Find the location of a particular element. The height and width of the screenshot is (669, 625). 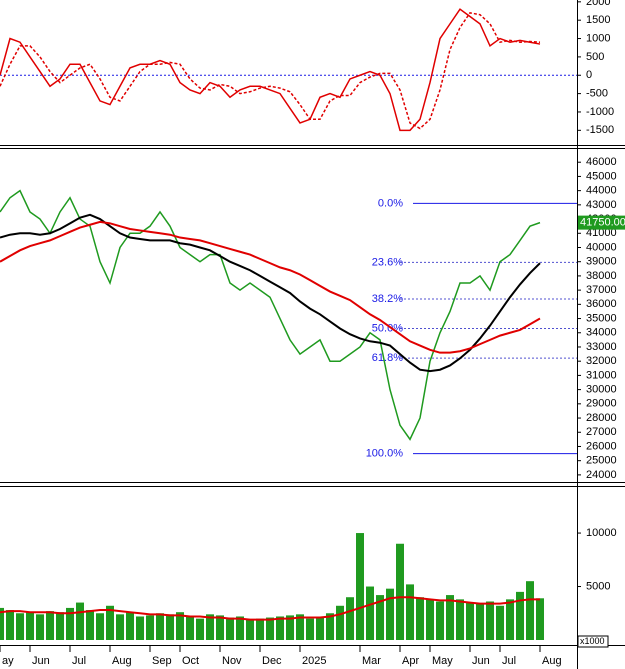

y-tick-label: 32000 is located at coordinates (601, 361).